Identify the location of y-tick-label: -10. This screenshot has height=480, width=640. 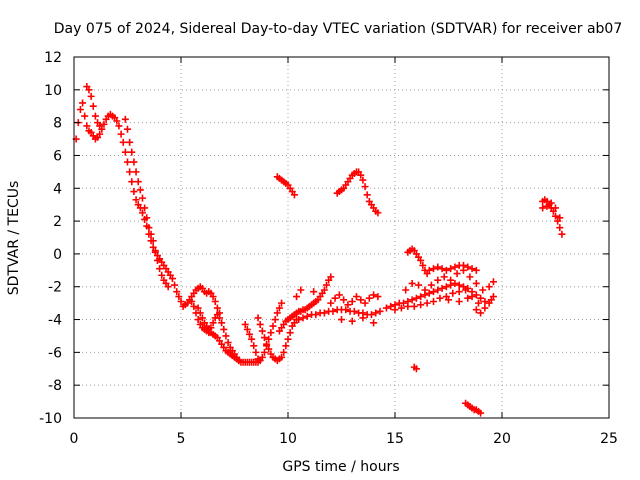
(50, 419).